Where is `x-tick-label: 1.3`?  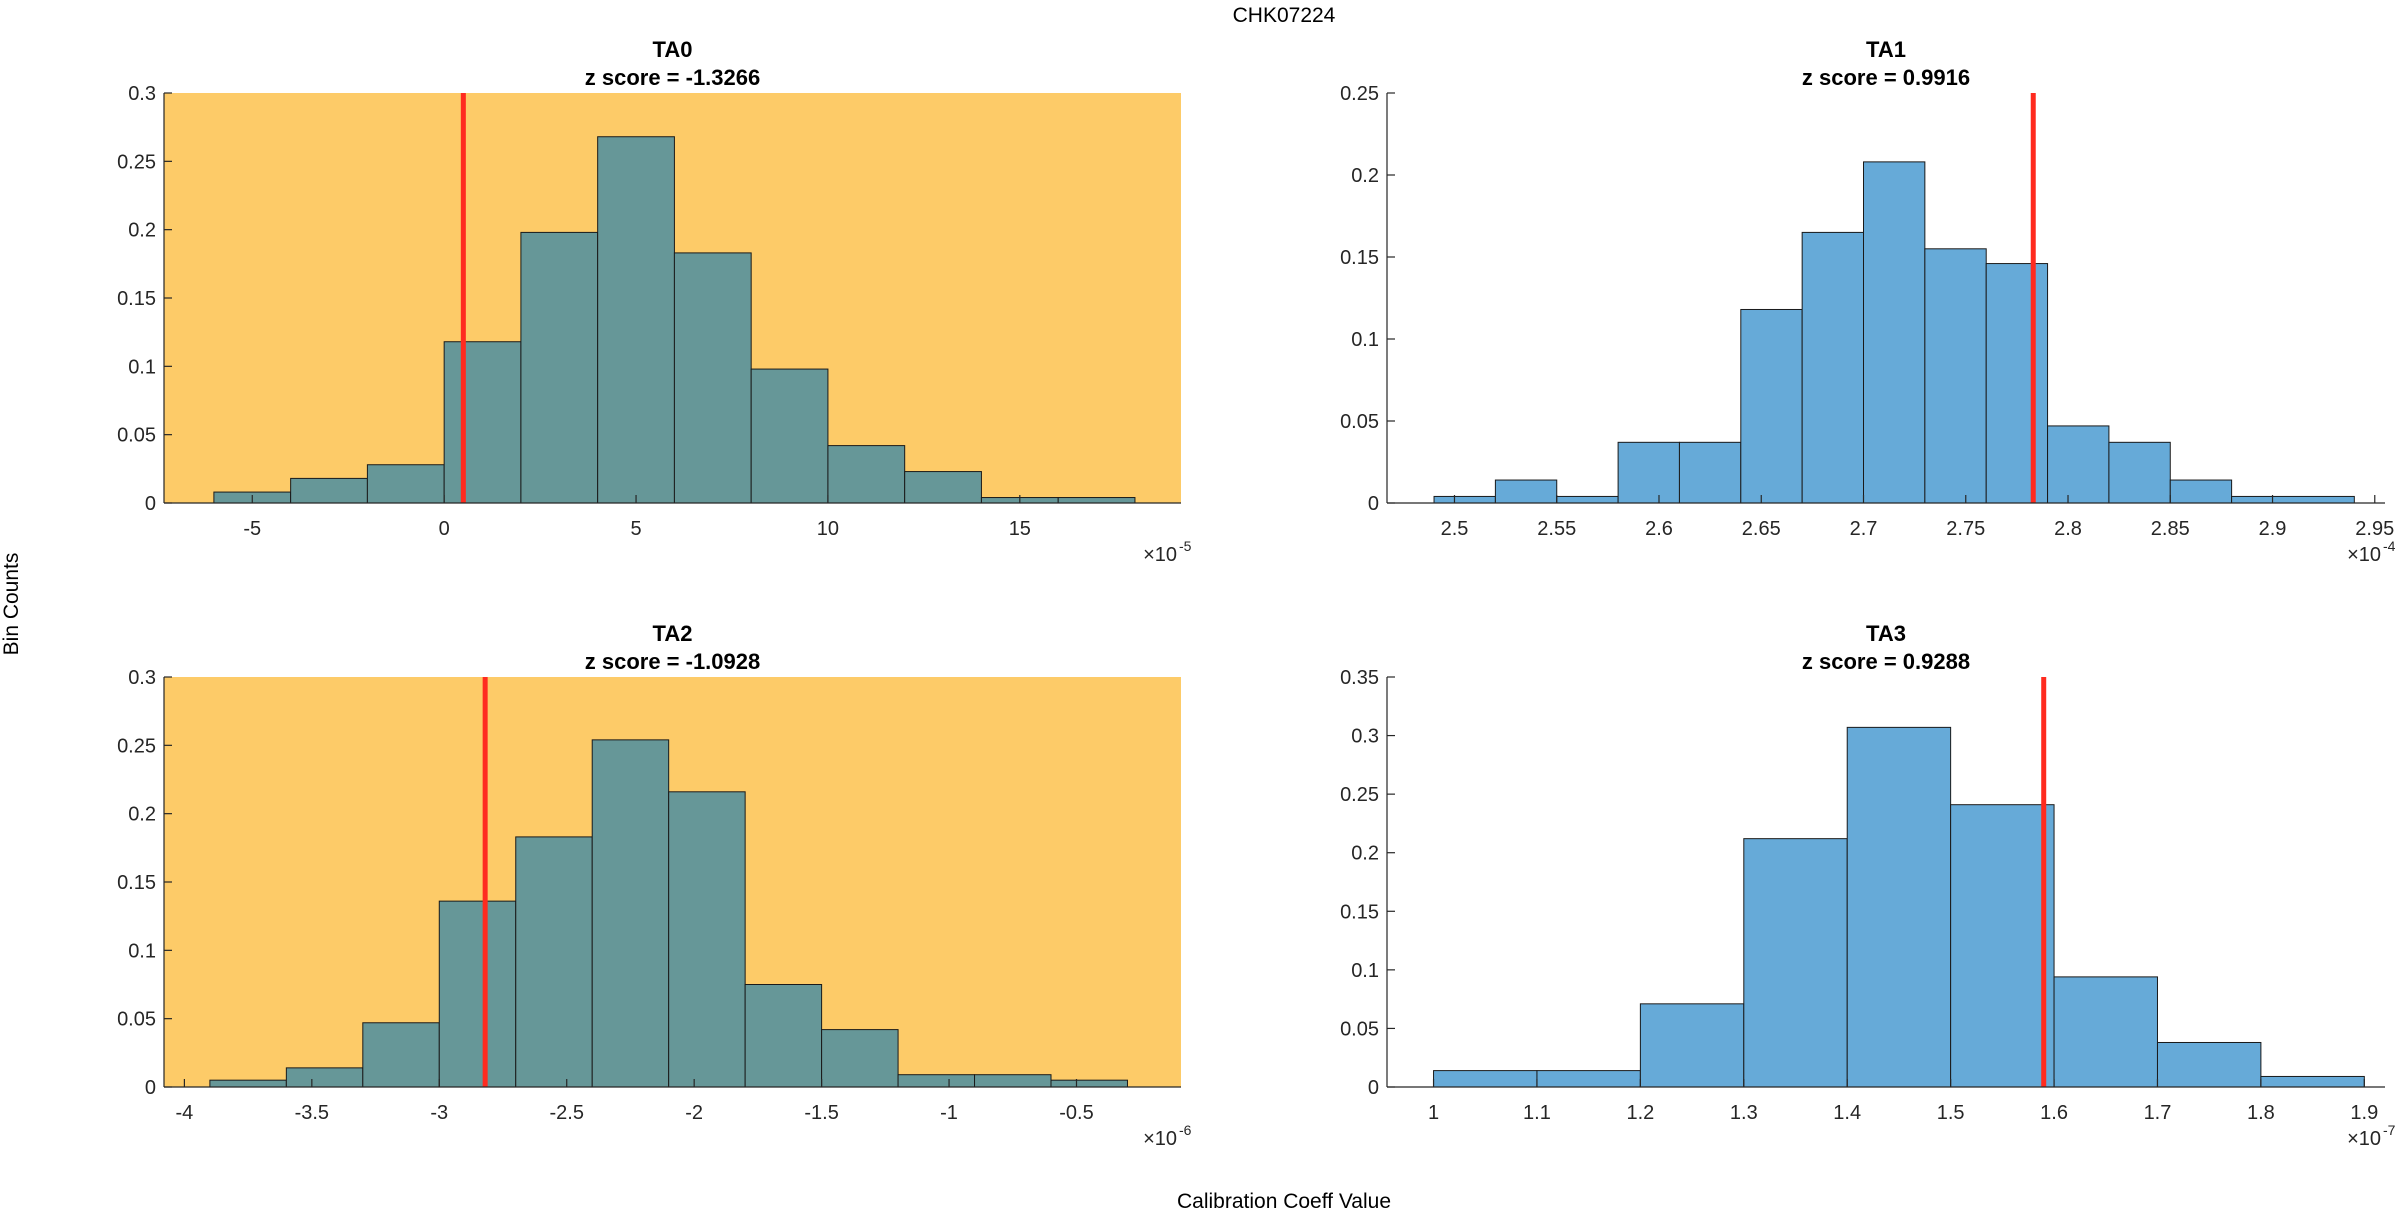
x-tick-label: 1.3 is located at coordinates (1744, 1113).